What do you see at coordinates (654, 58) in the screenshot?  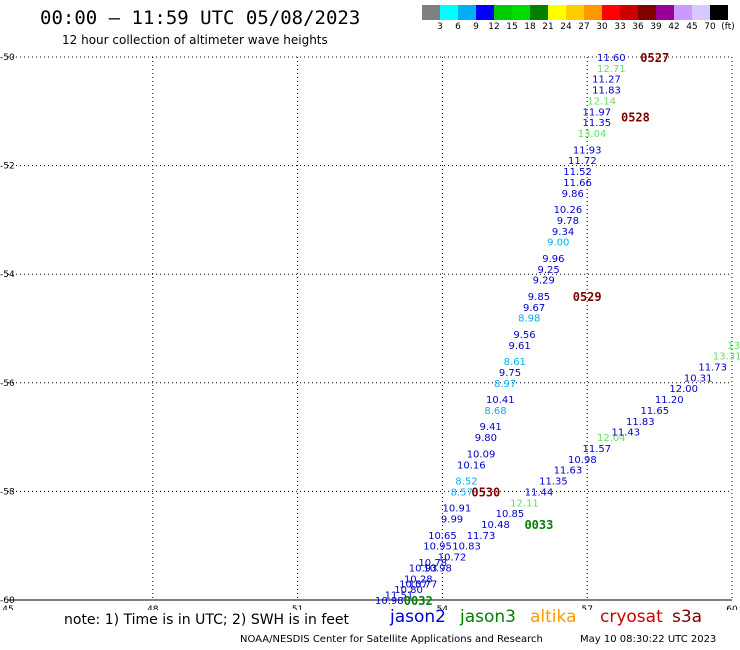 I see `time-label: 0527` at bounding box center [654, 58].